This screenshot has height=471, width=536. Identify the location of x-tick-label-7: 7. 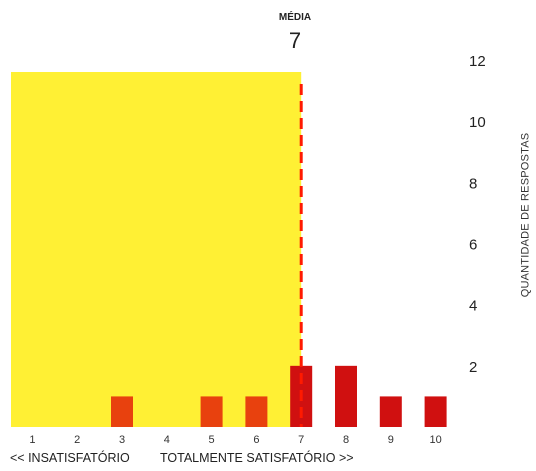
(301, 440).